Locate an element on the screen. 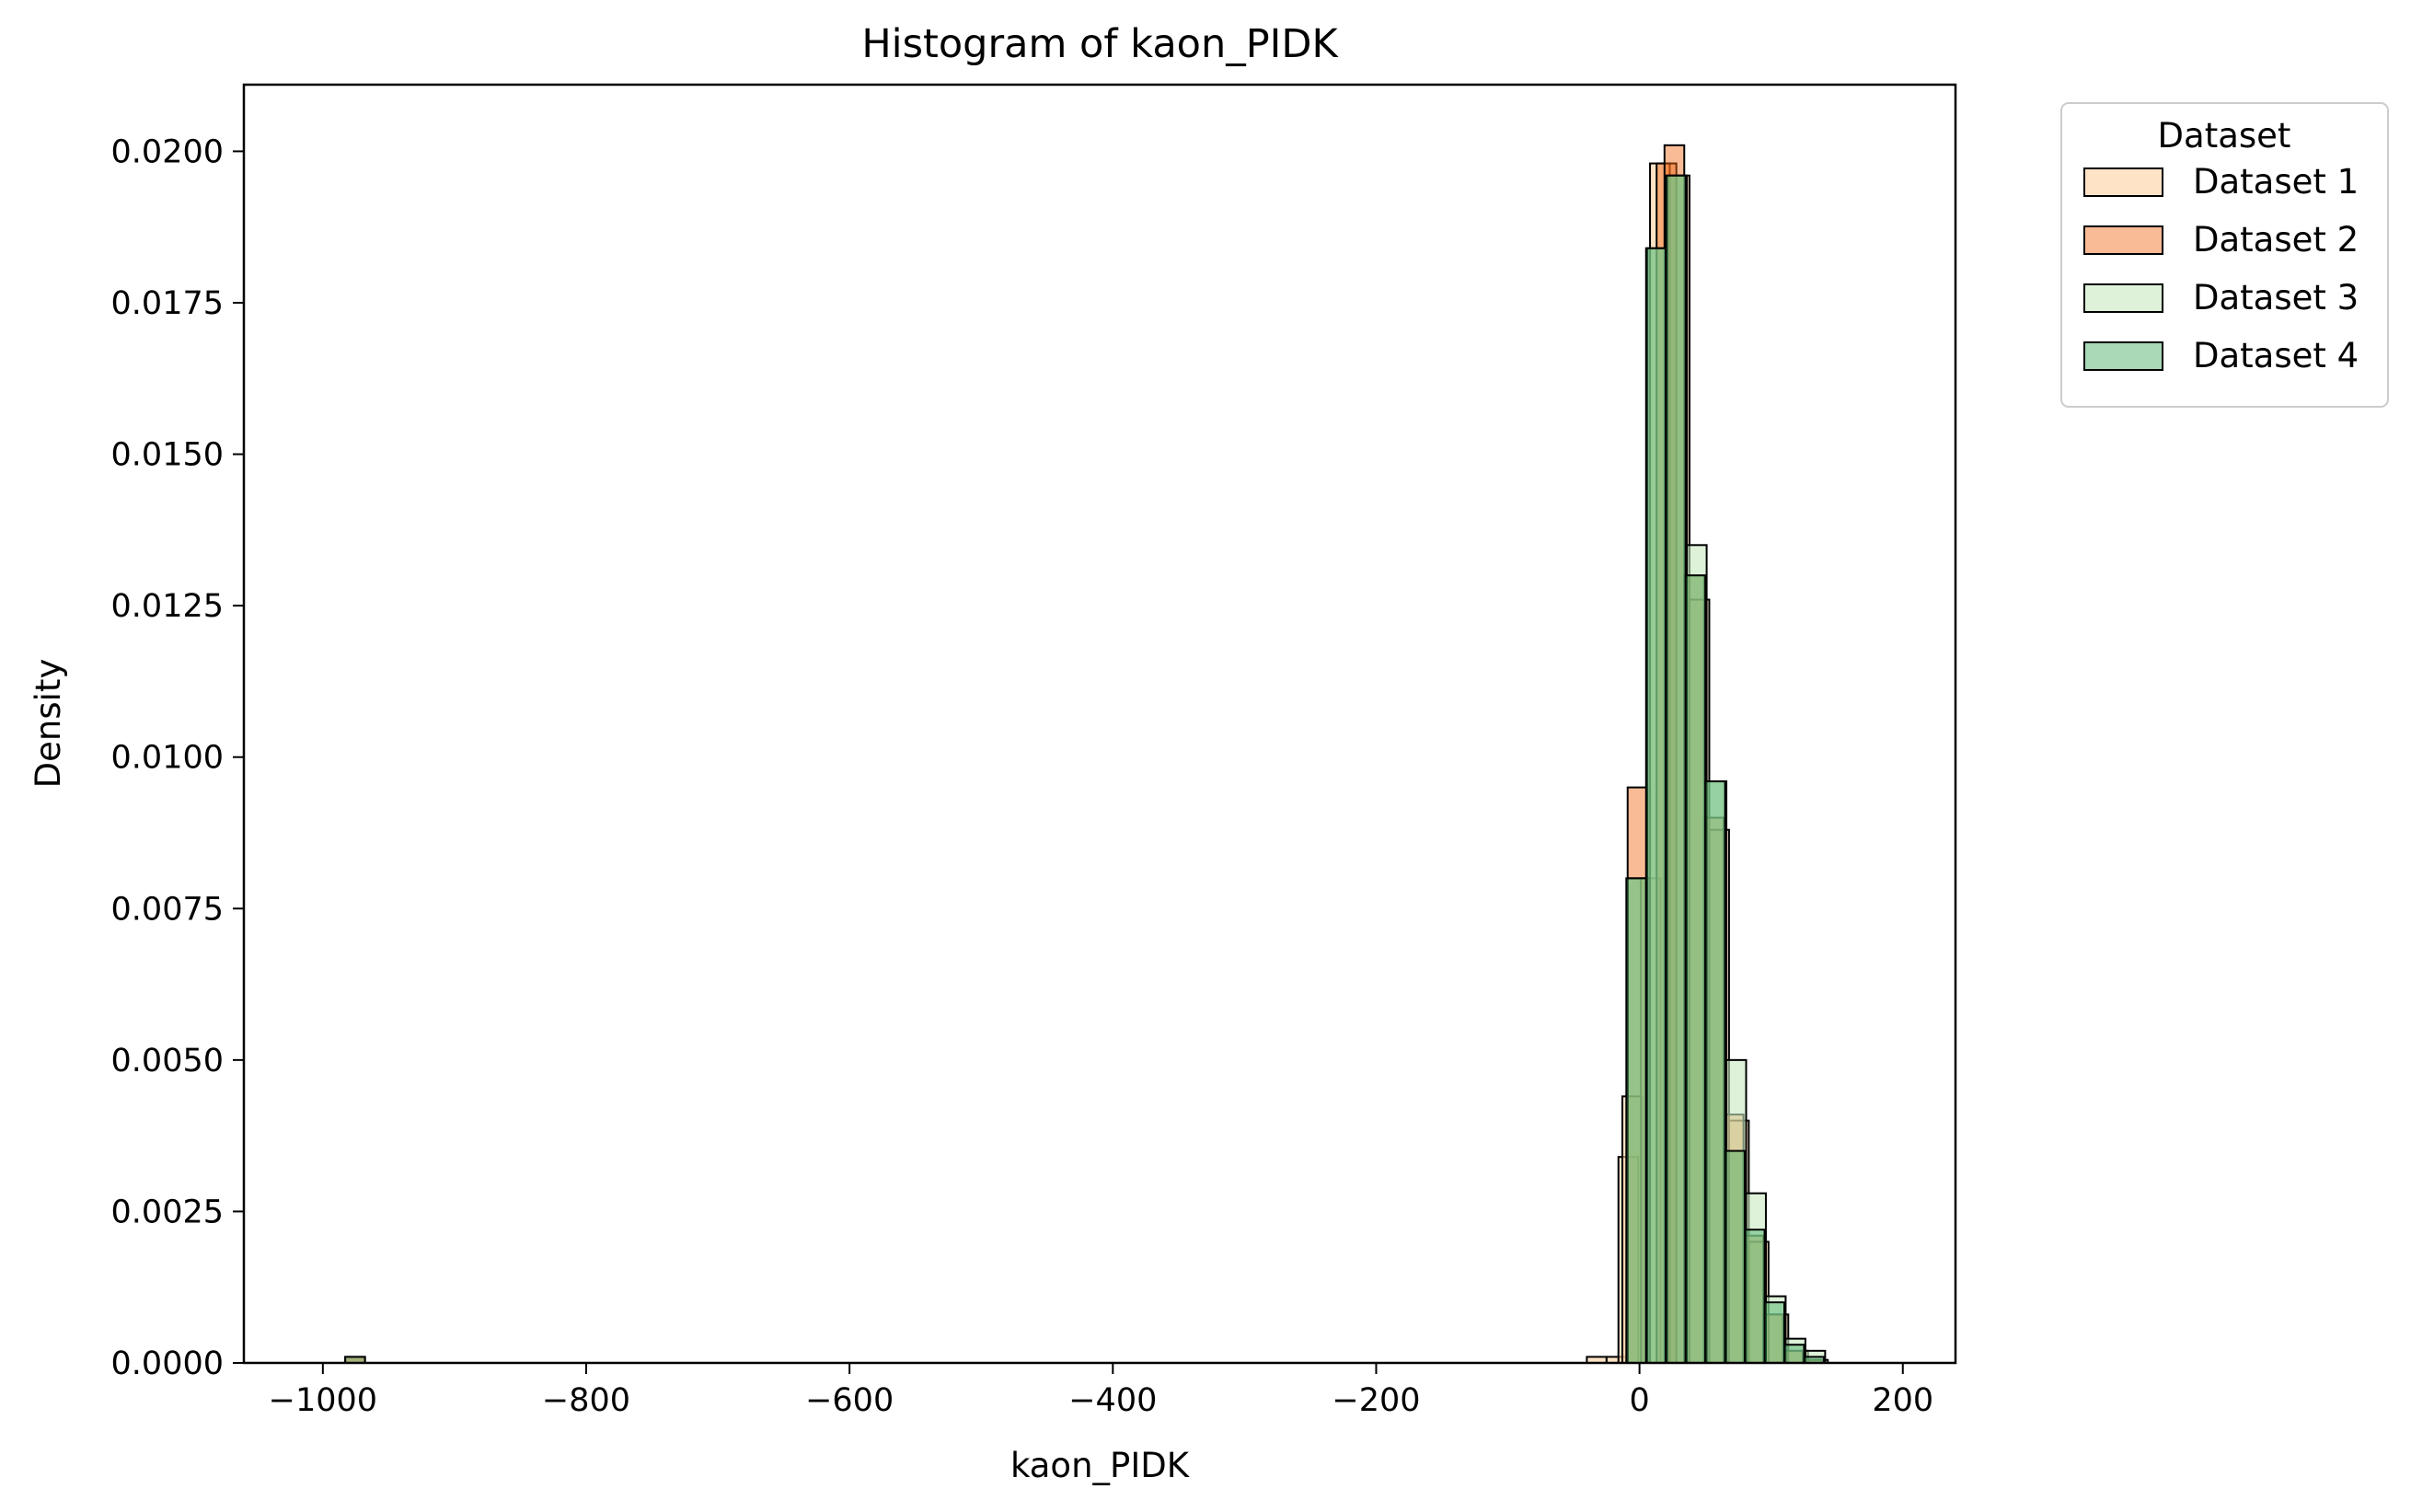  x-axis-label: kaon_PIDK is located at coordinates (1101, 1465).